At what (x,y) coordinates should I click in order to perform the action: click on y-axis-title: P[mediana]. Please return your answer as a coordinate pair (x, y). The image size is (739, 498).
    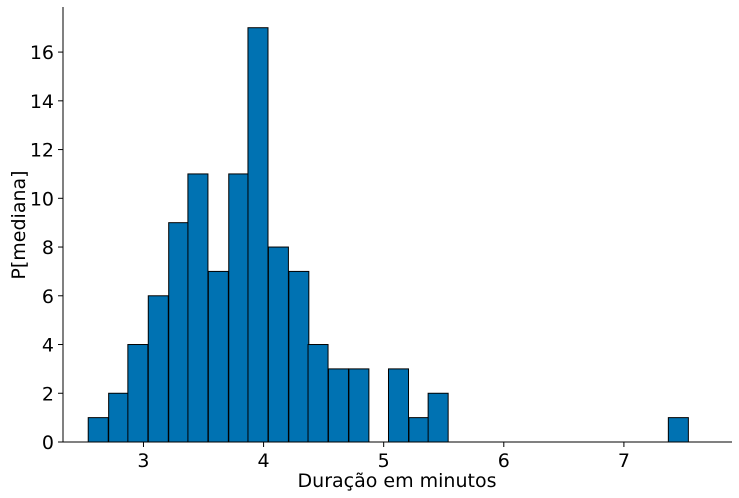
    Looking at the image, I should click on (19, 224).